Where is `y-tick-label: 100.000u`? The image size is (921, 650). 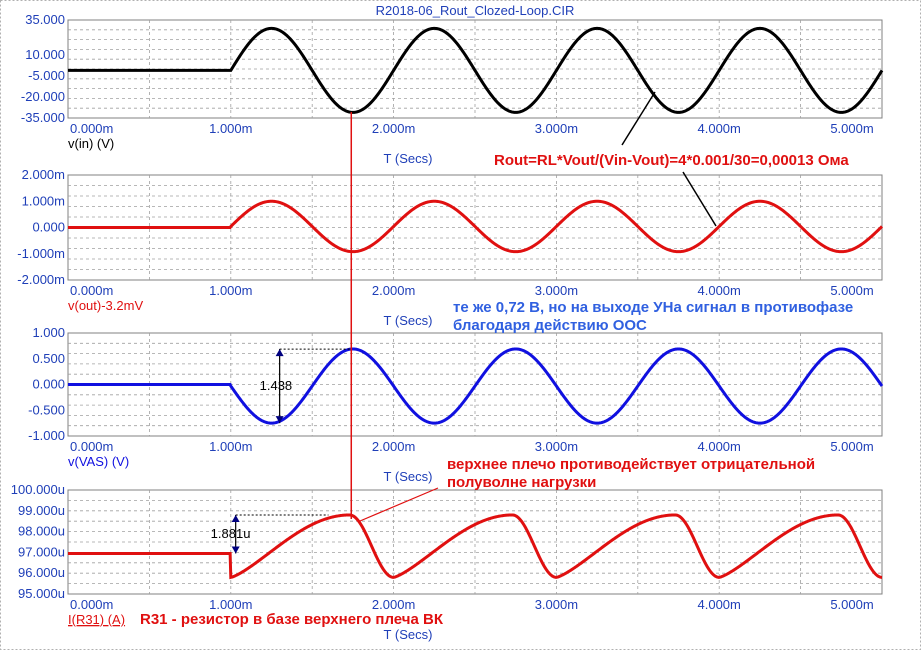
y-tick-label: 100.000u is located at coordinates (38, 489).